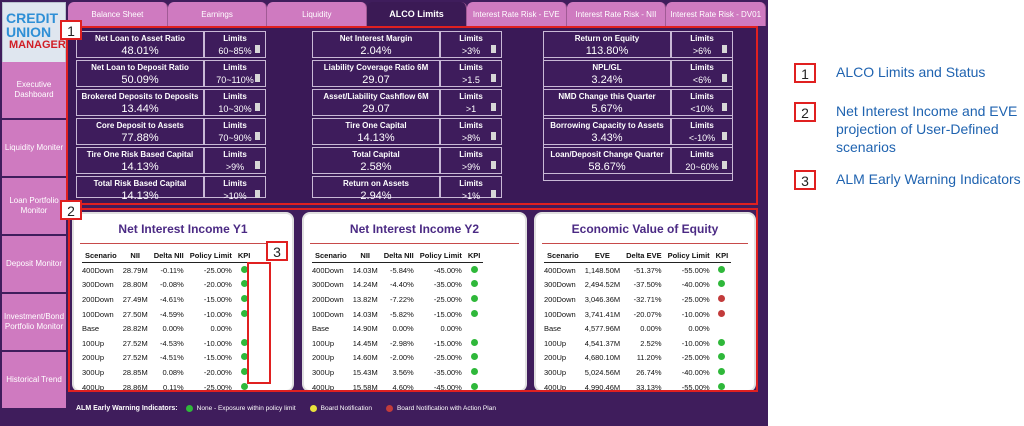 The height and width of the screenshot is (426, 1024). I want to click on table-row: 100Down 14.03M -5.82% -15.00%, so click(397, 314).